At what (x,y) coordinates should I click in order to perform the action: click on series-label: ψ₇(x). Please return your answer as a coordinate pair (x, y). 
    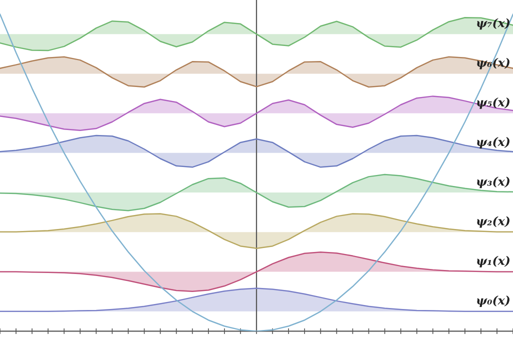
    Looking at the image, I should click on (493, 24).